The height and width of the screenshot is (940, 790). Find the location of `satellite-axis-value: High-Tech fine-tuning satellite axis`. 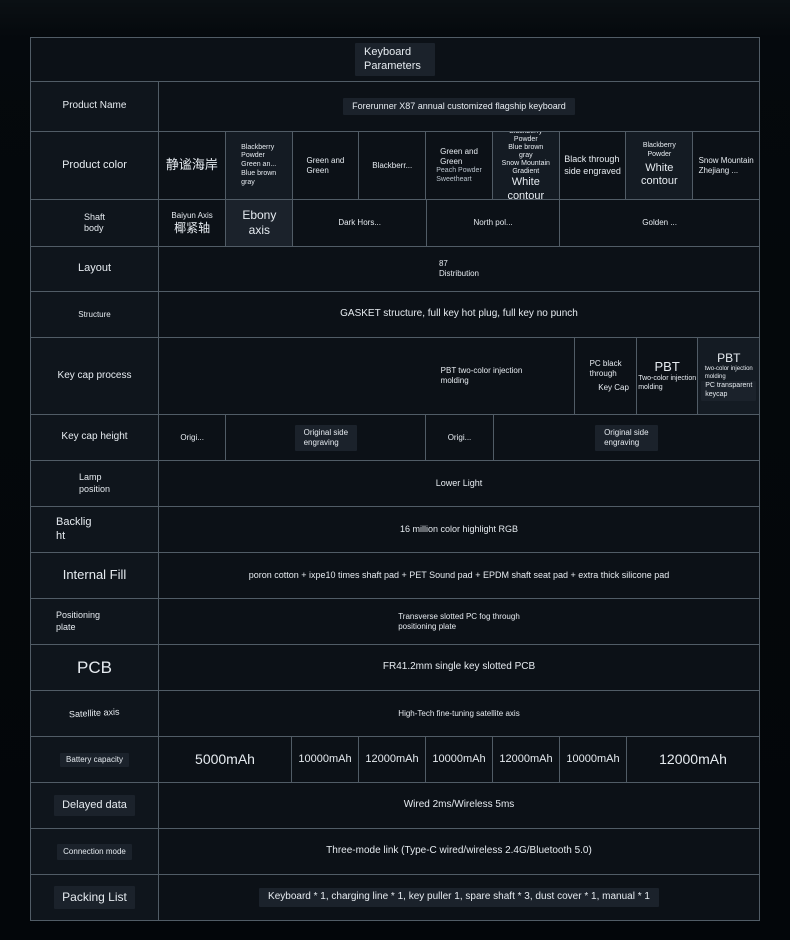

satellite-axis-value: High-Tech fine-tuning satellite axis is located at coordinates (459, 713).